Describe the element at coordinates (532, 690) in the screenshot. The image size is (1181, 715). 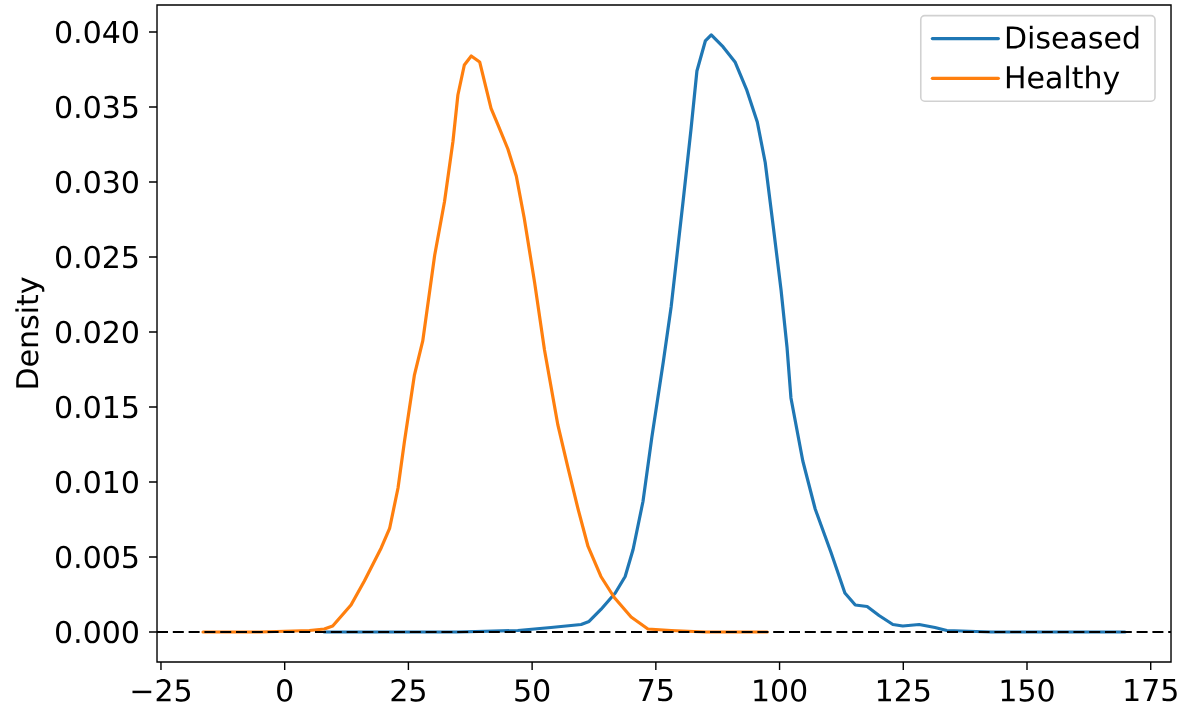
I see `x-tick-label: 50` at that location.